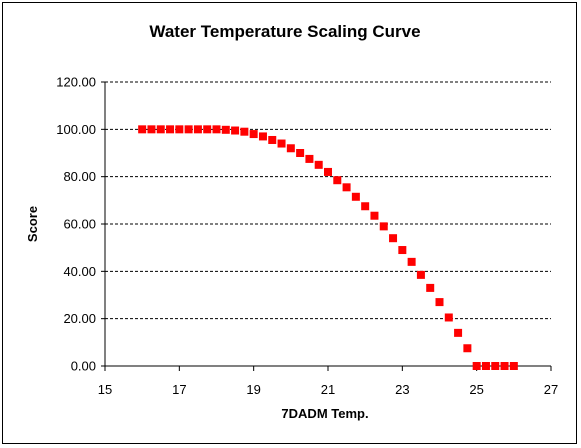  What do you see at coordinates (79, 224) in the screenshot?
I see `y-tick-label: 60.00` at bounding box center [79, 224].